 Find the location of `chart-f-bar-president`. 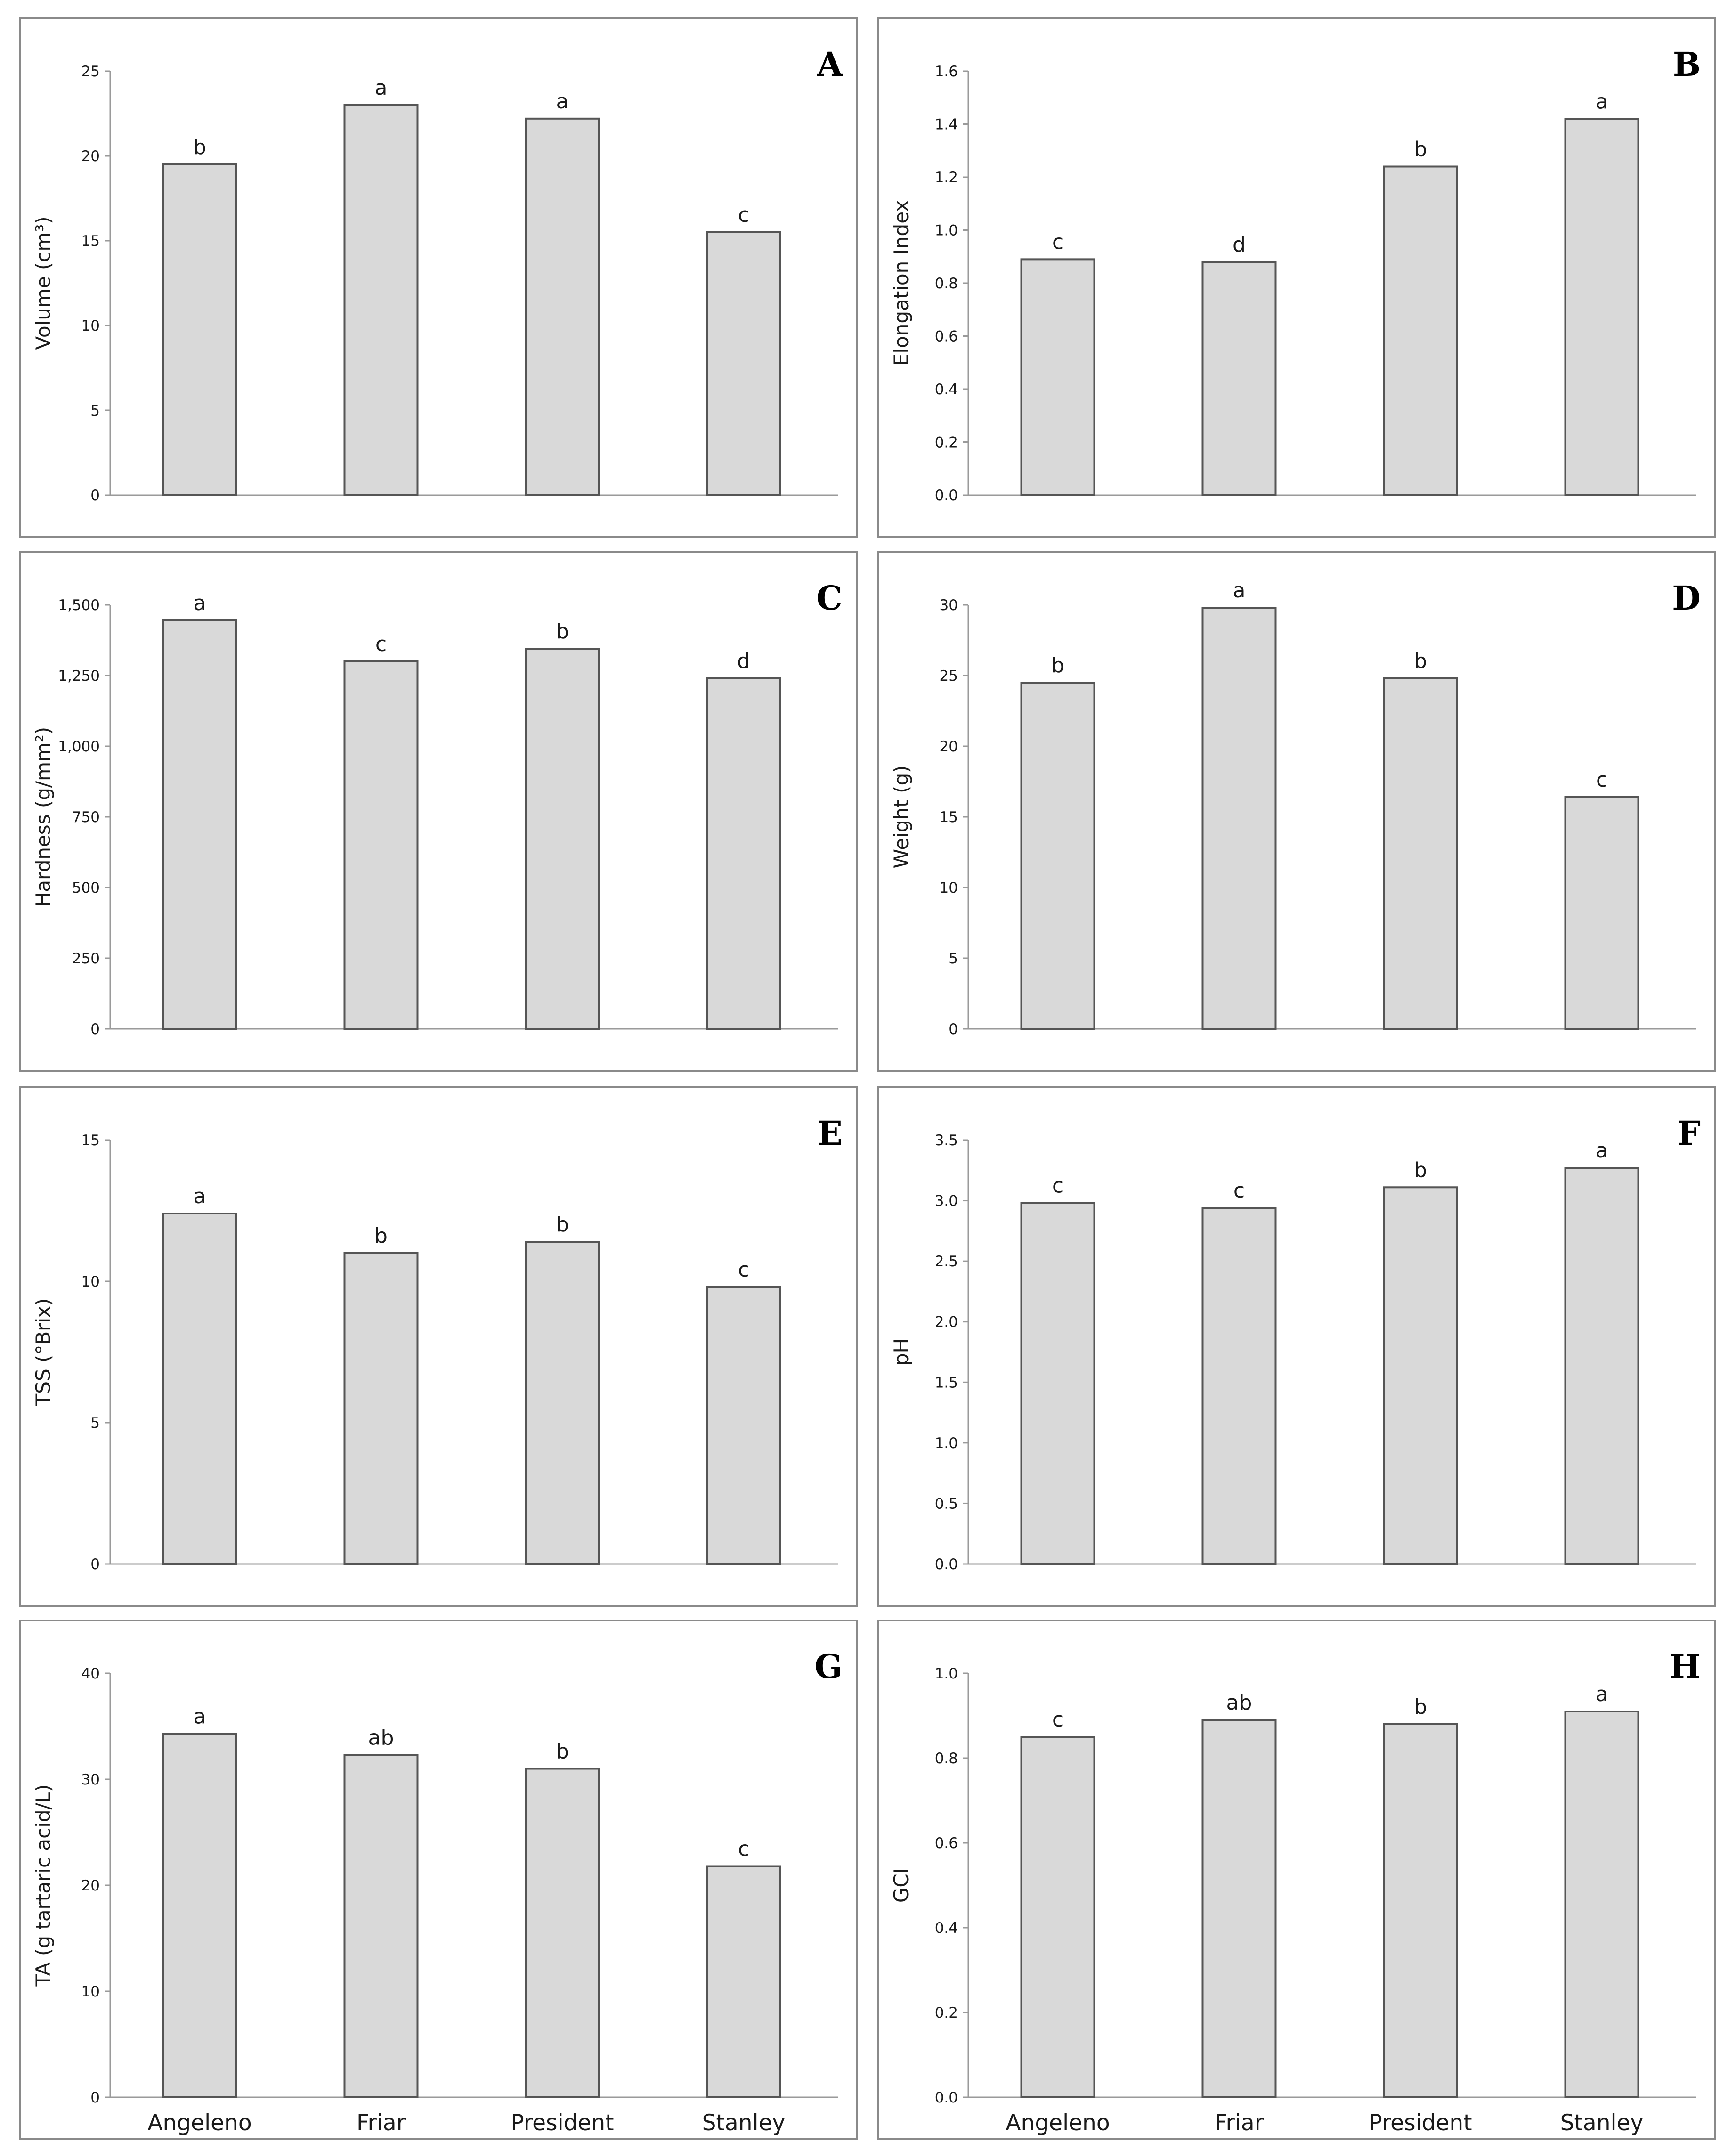

chart-f-bar-president is located at coordinates (1420, 1375).